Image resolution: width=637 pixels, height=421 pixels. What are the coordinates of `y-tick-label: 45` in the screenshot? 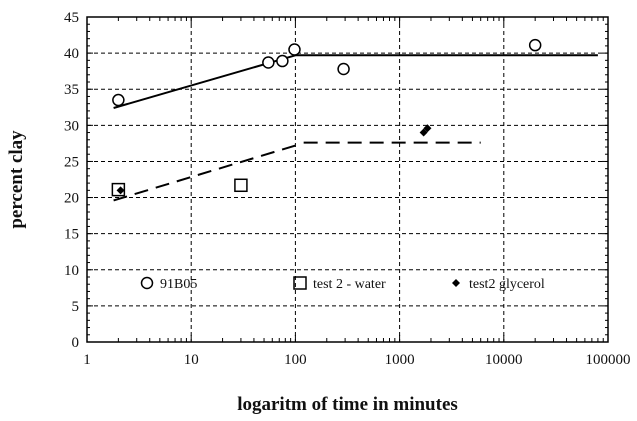 It's located at (71, 18).